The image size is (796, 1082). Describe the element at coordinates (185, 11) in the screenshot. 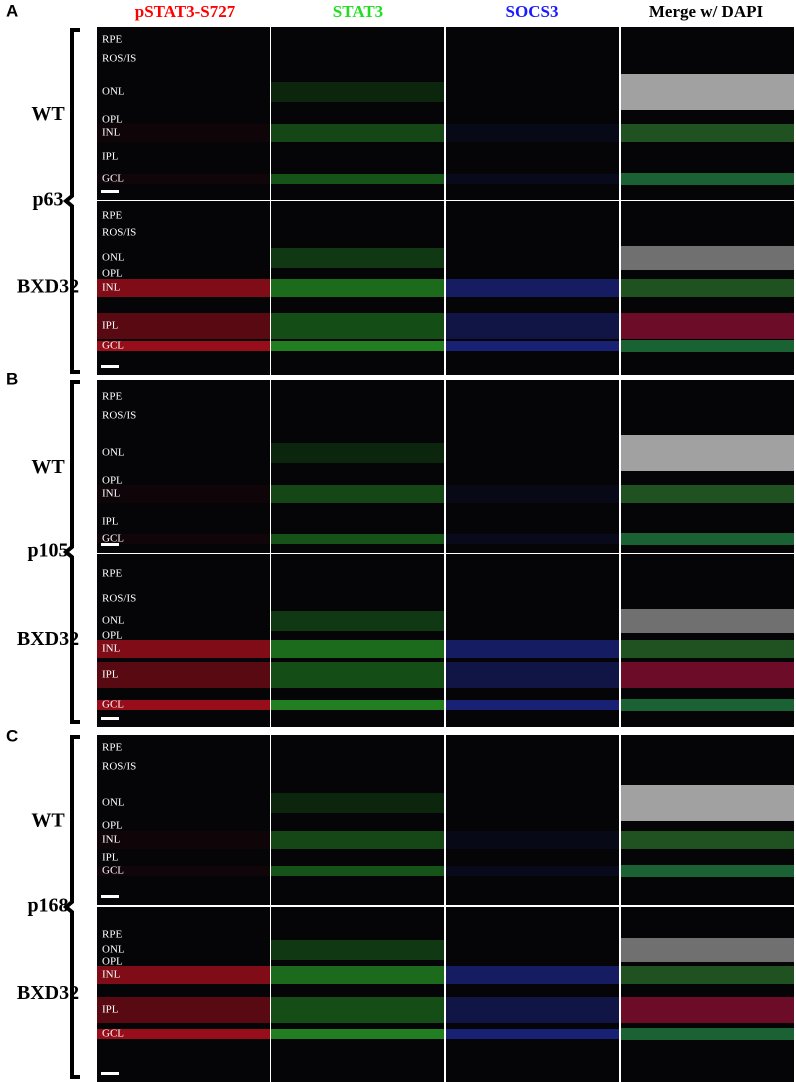

I see `column-header: pSTAT3-S727` at that location.